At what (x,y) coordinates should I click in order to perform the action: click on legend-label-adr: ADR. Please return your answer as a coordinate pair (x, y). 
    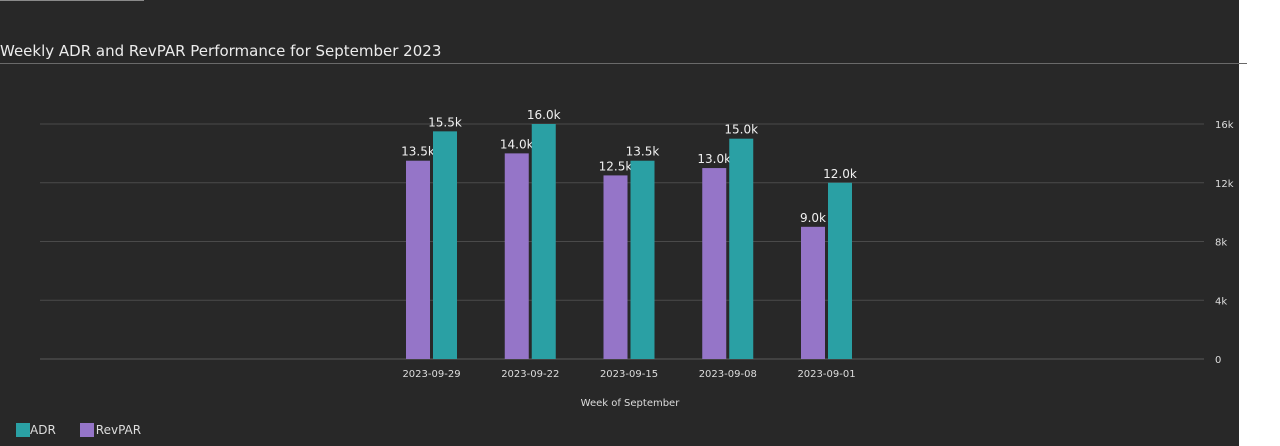
    Looking at the image, I should click on (43, 430).